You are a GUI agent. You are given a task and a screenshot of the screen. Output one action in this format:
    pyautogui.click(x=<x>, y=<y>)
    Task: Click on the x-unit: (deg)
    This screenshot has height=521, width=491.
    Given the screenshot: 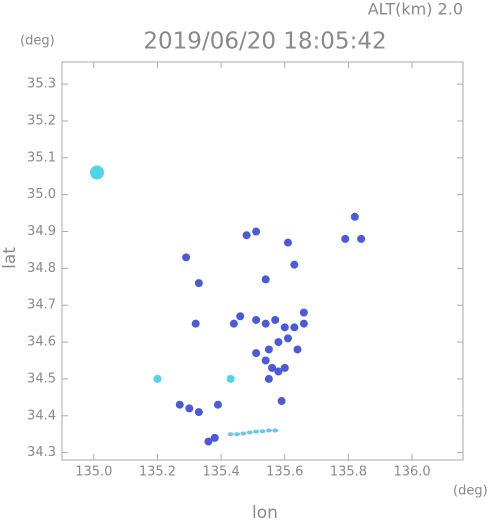 What is the action you would take?
    pyautogui.click(x=470, y=491)
    